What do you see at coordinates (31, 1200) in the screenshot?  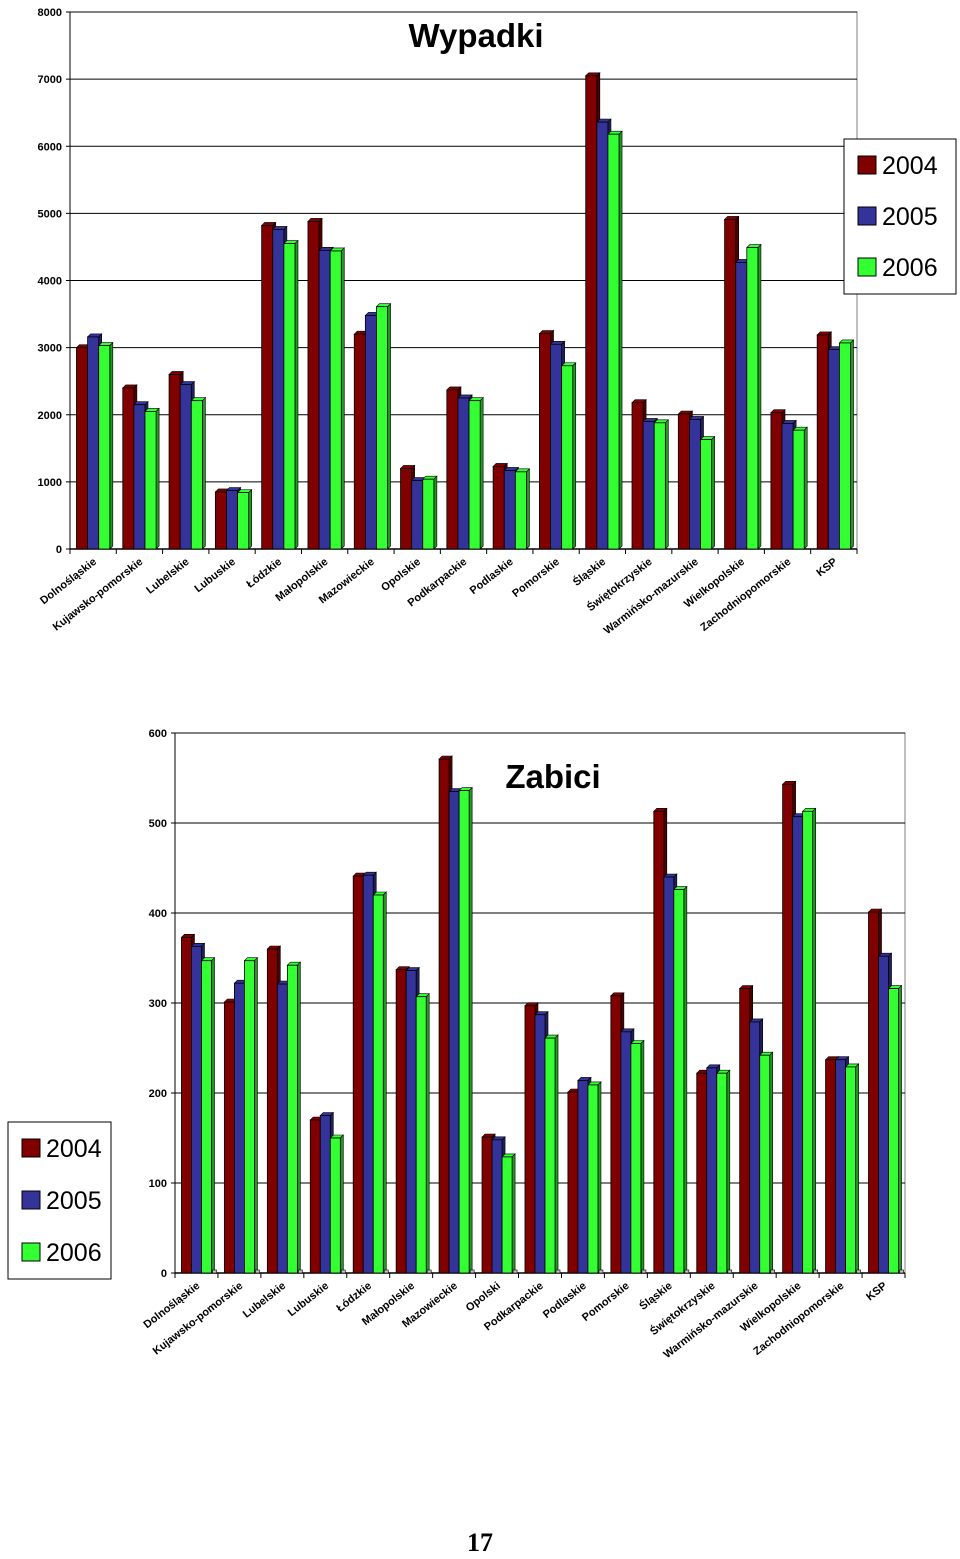 I see `legend-swatch-2005` at bounding box center [31, 1200].